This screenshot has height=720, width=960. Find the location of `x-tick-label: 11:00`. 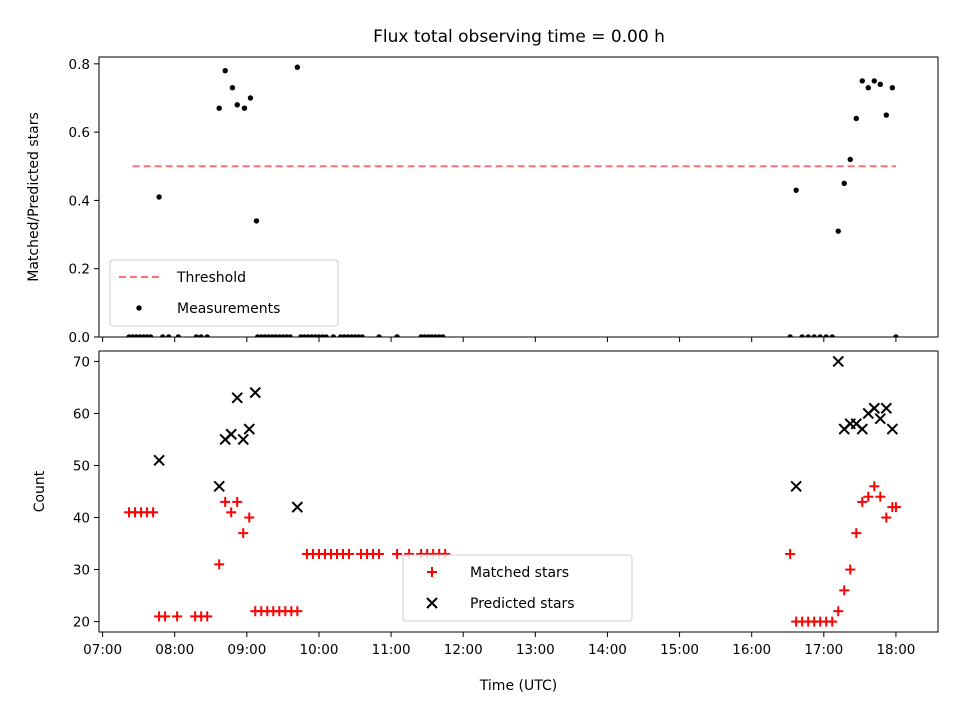

x-tick-label: 11:00 is located at coordinates (391, 650).